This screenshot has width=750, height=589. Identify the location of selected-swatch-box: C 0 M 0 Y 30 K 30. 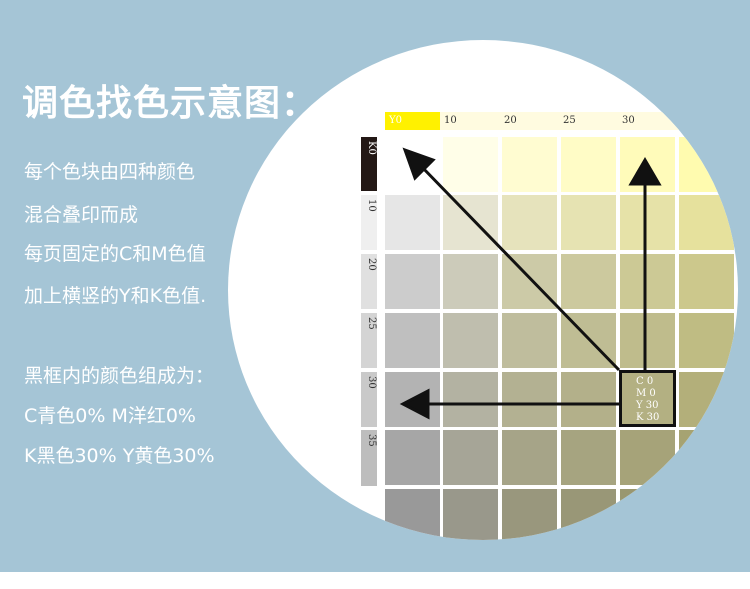
(647, 398).